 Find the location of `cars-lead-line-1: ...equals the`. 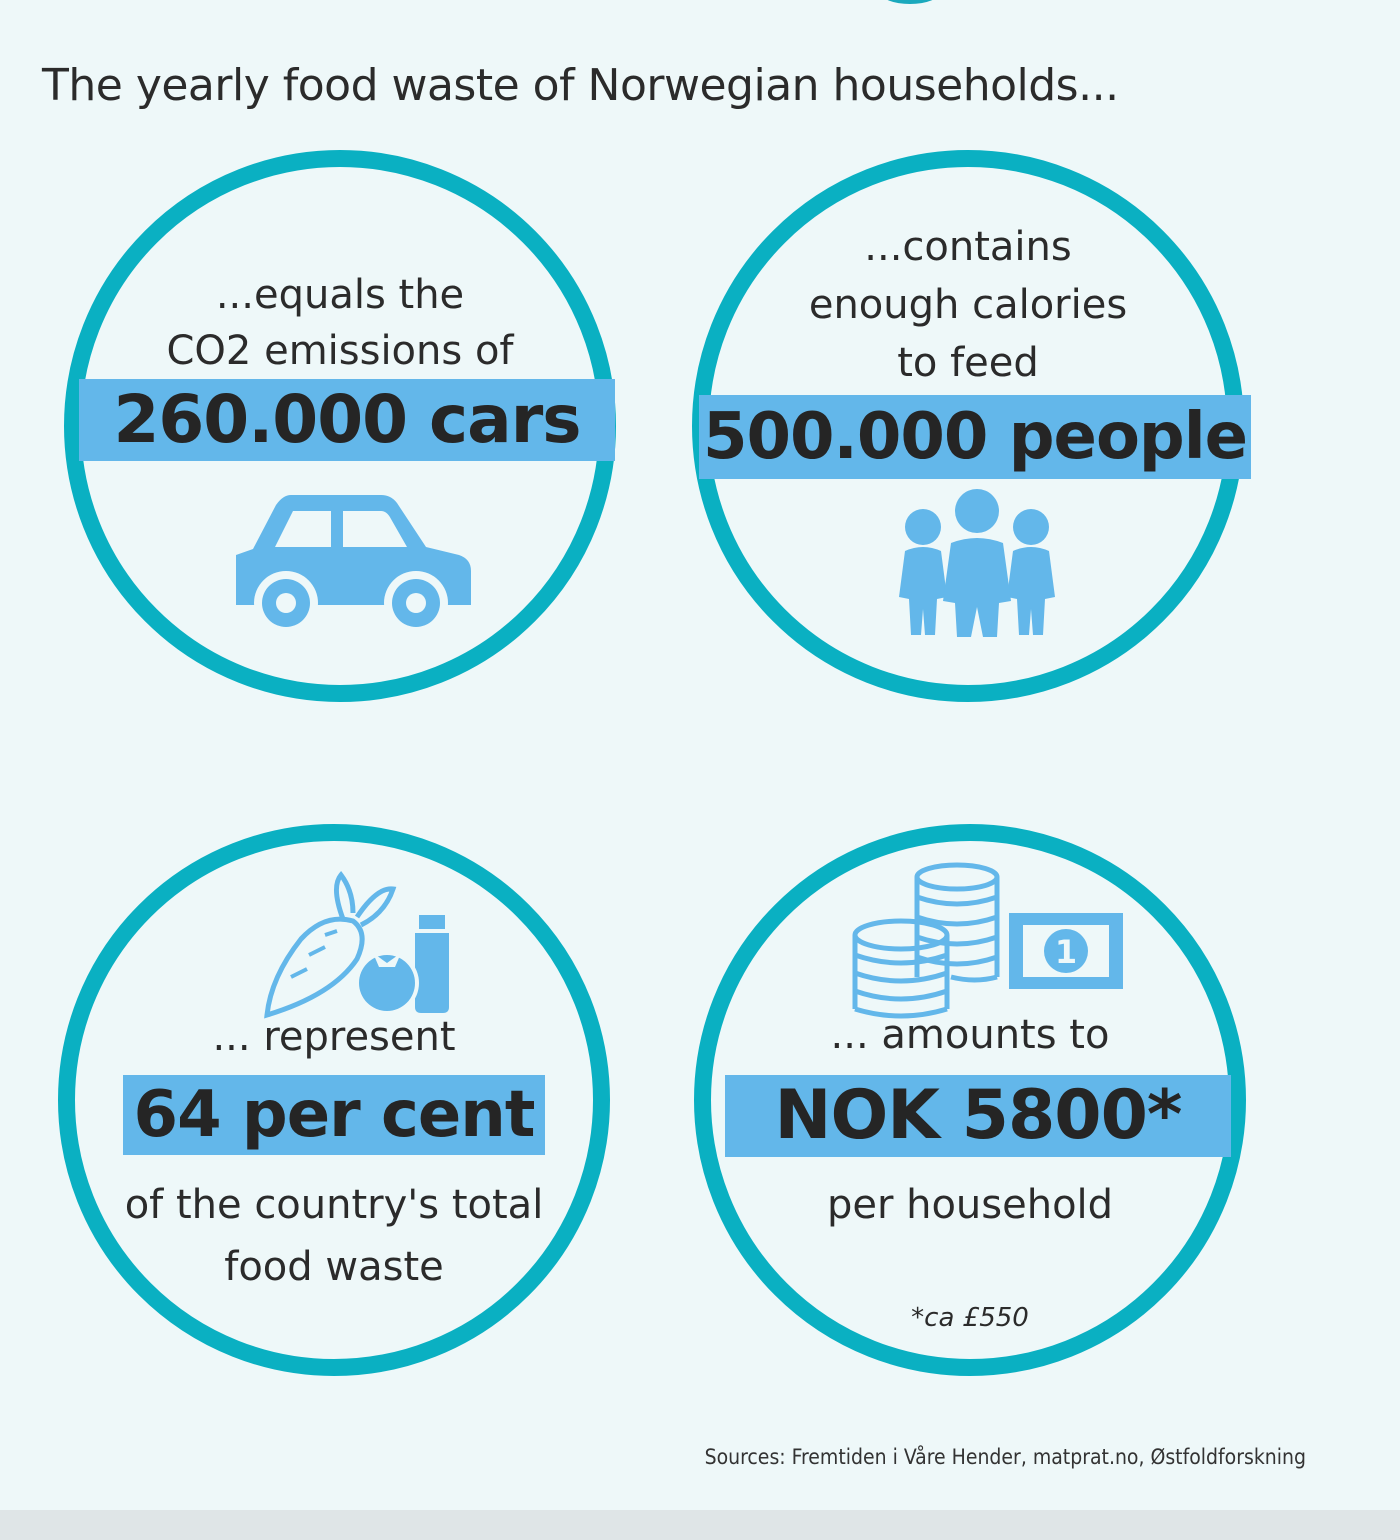

cars-lead-line-1: ...equals the is located at coordinates (340, 295).